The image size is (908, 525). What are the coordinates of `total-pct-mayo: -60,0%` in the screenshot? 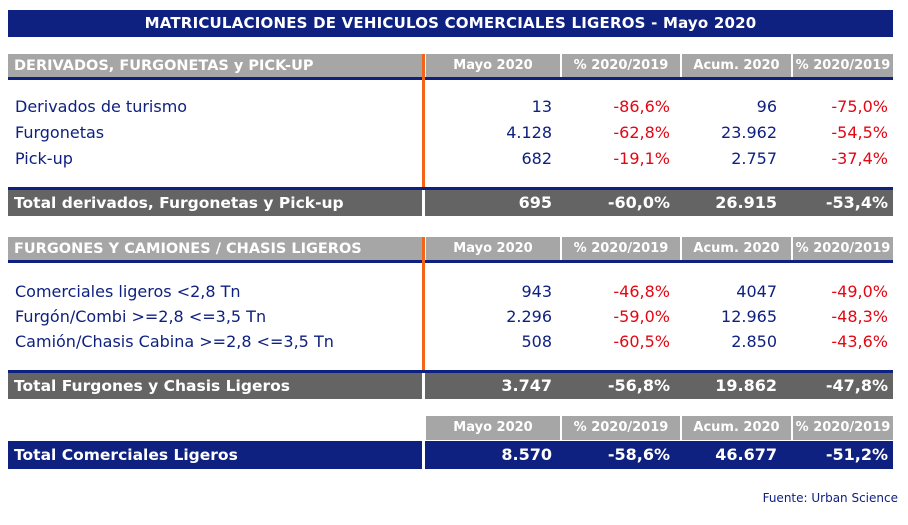 It's located at (638, 202).